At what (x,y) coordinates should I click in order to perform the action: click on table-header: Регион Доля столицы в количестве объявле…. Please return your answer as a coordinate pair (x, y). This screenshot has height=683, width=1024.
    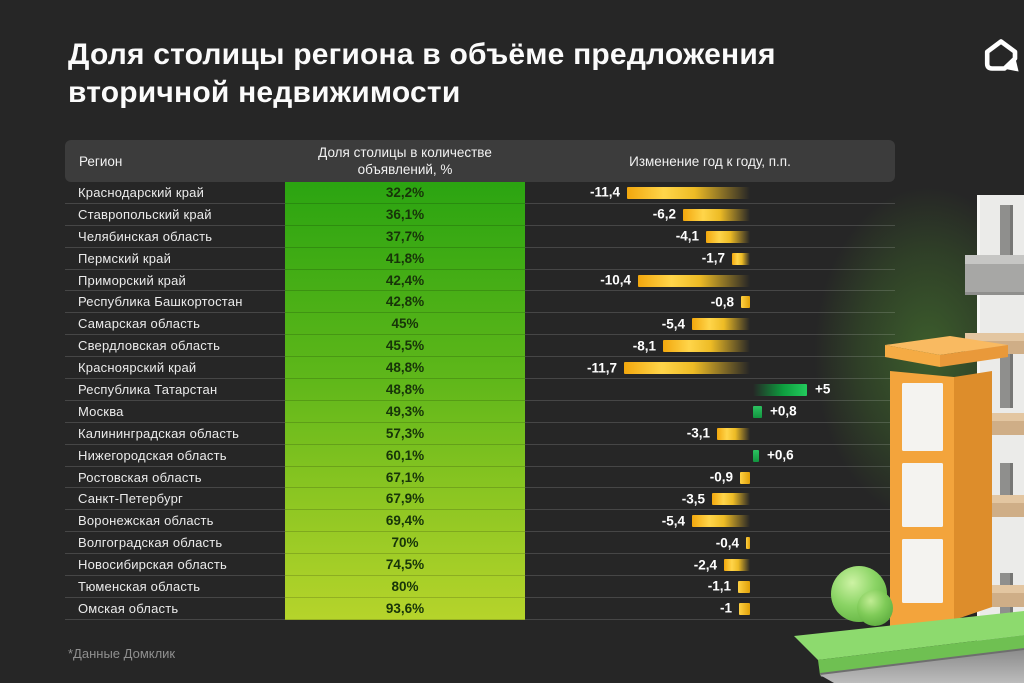
    Looking at the image, I should click on (480, 161).